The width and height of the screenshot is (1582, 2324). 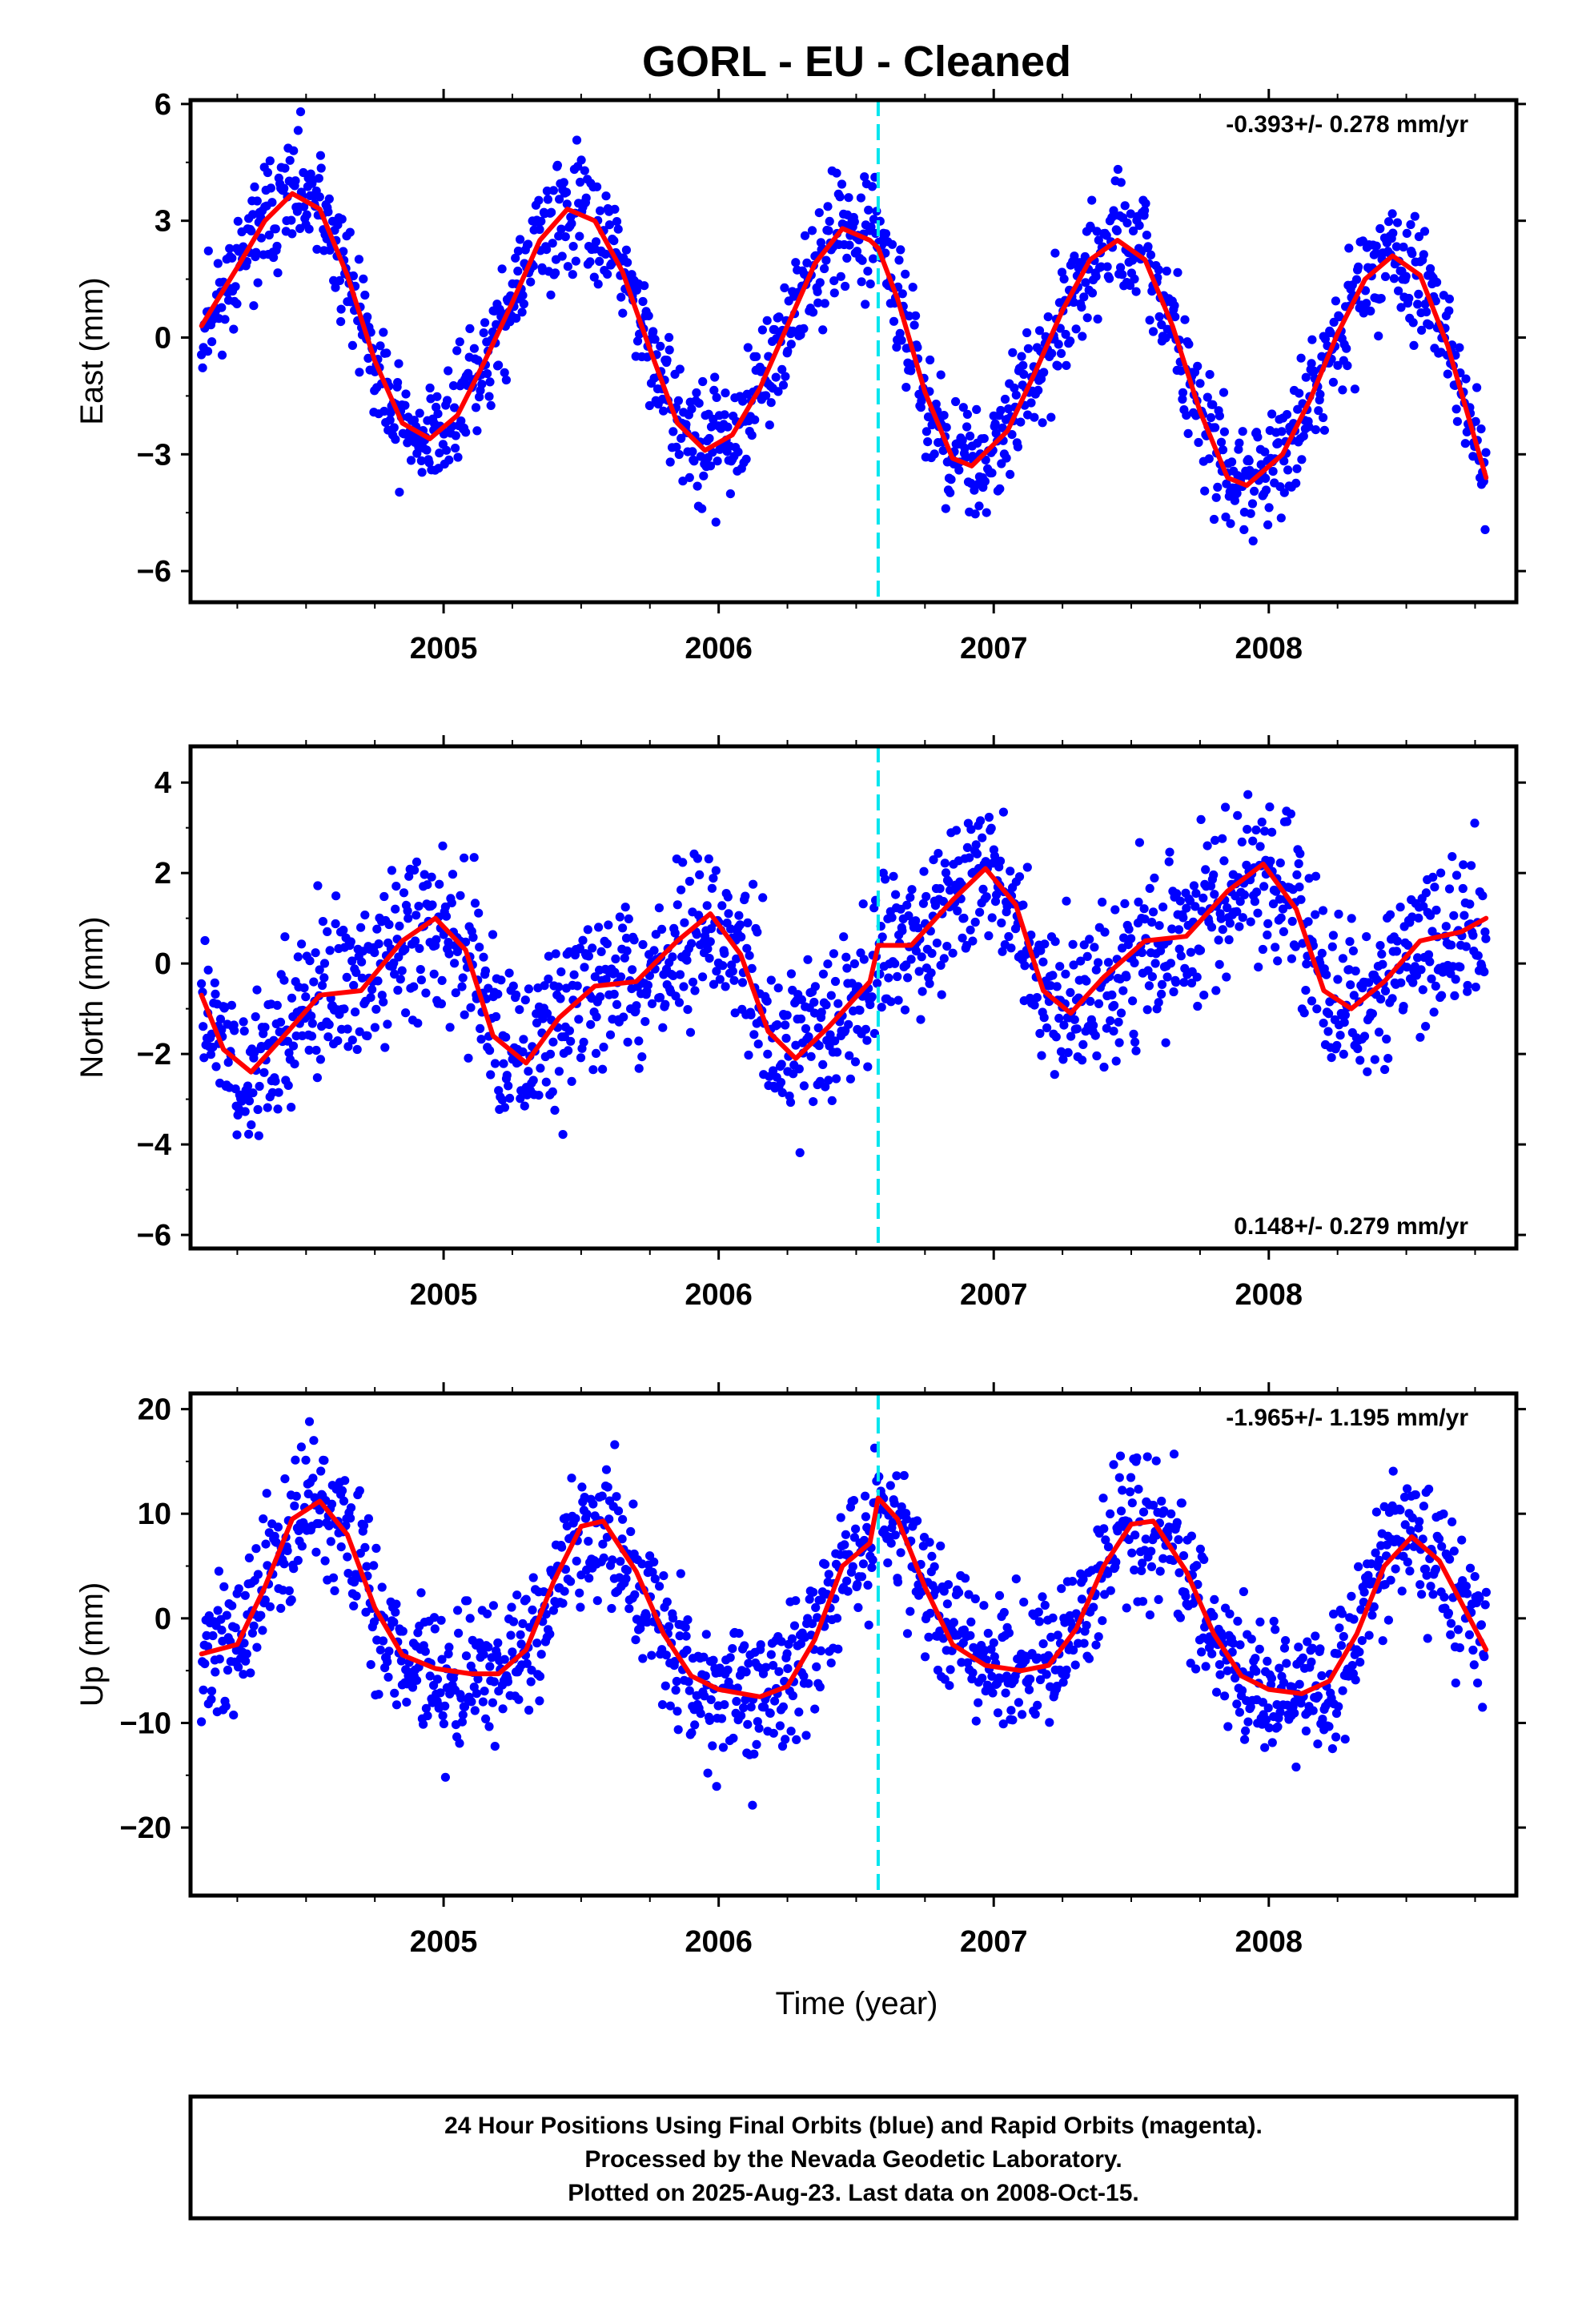 I want to click on up-rate-label: -1.965+/- 1.195 mm/yr, so click(x=1347, y=1418).